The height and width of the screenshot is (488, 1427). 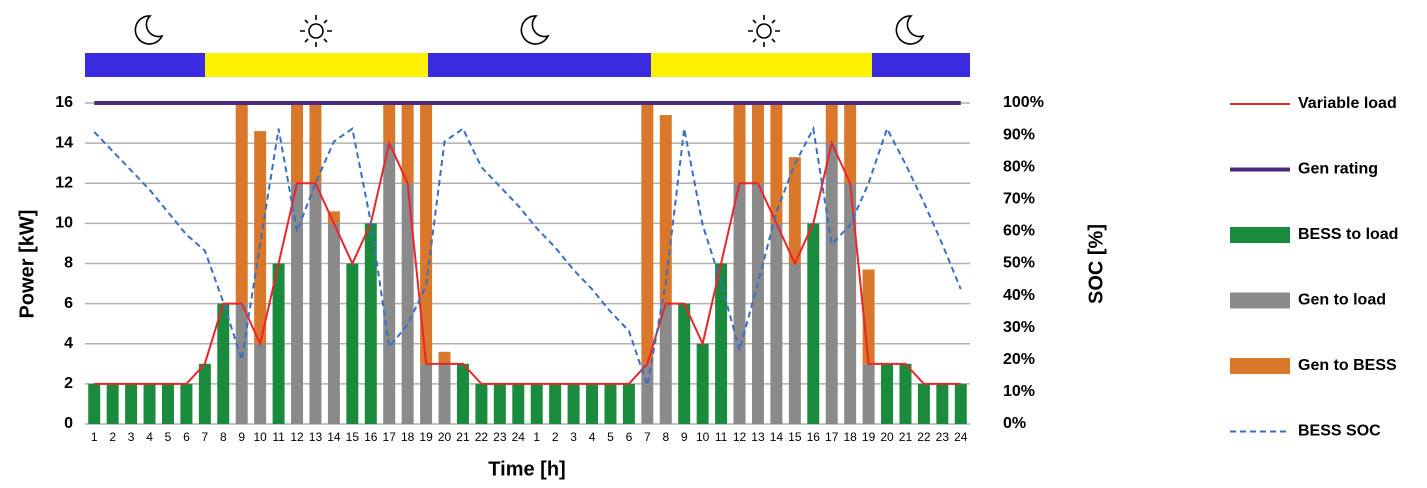 I want to click on y-tick-label: 12, so click(x=64, y=182).